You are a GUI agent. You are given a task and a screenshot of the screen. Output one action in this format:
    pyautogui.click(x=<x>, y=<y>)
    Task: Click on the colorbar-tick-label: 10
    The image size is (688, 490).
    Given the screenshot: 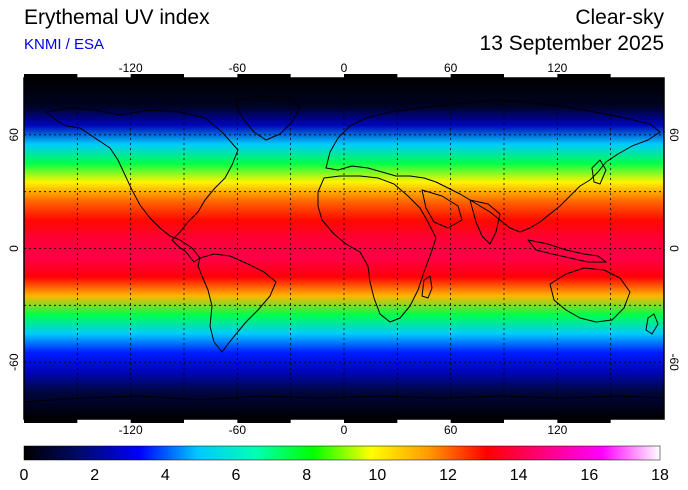 What is the action you would take?
    pyautogui.click(x=377, y=475)
    